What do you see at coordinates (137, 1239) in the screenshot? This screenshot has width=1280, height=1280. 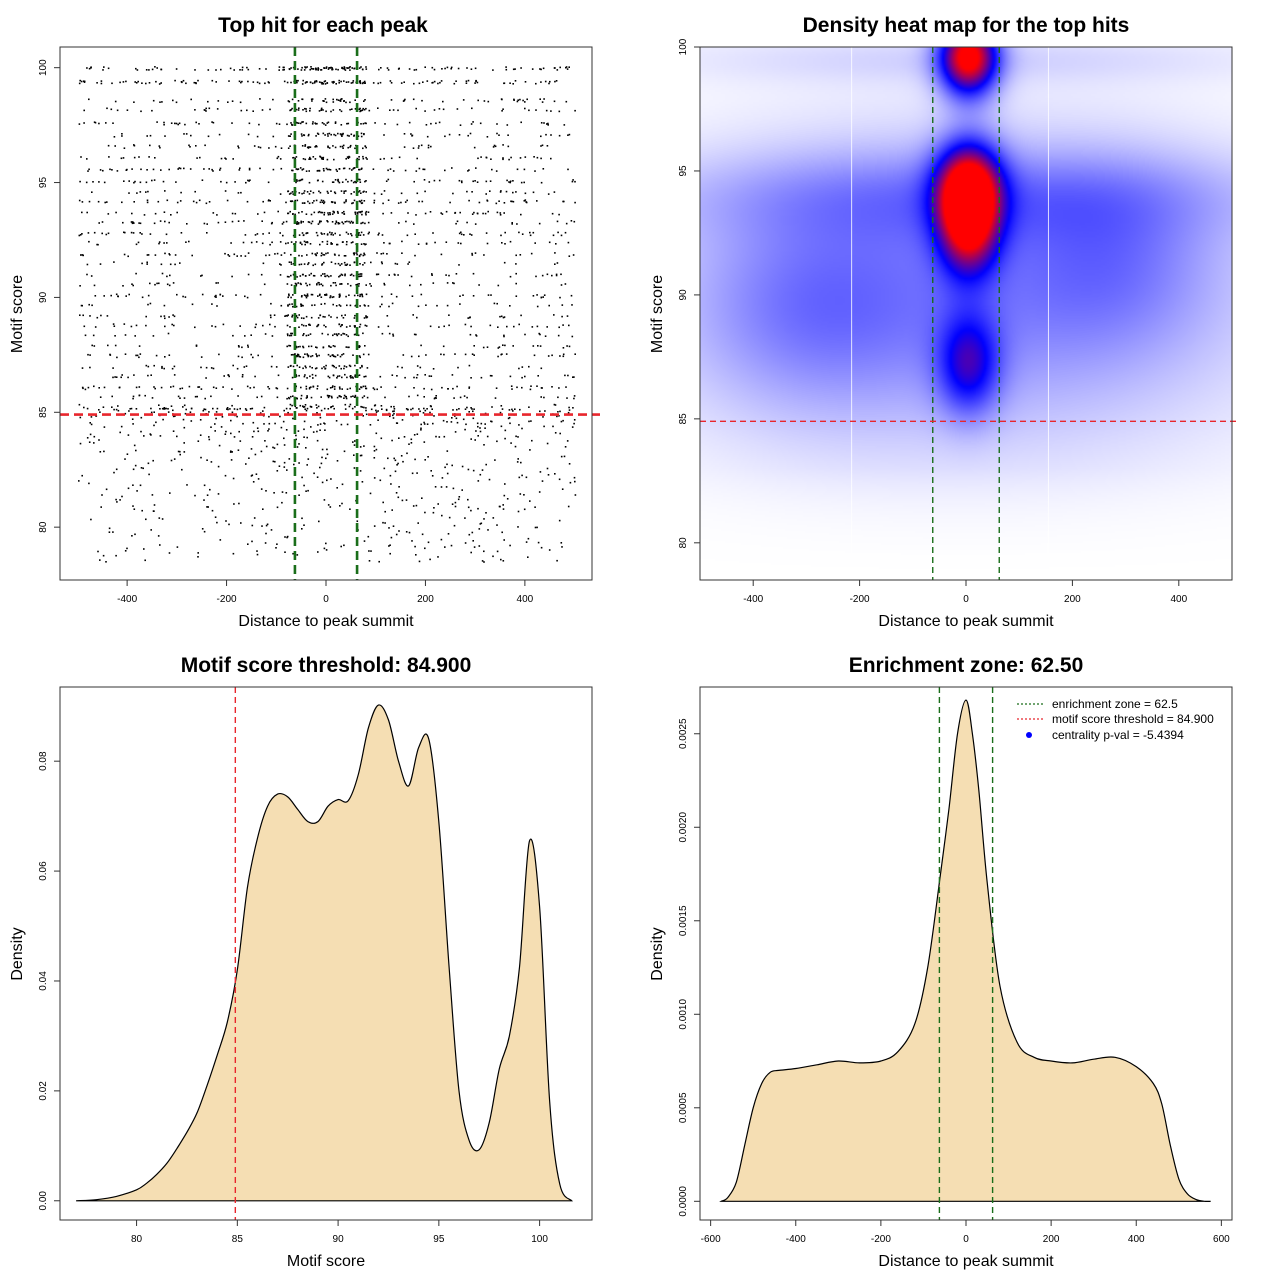 I see `x-tick-label: 80` at bounding box center [137, 1239].